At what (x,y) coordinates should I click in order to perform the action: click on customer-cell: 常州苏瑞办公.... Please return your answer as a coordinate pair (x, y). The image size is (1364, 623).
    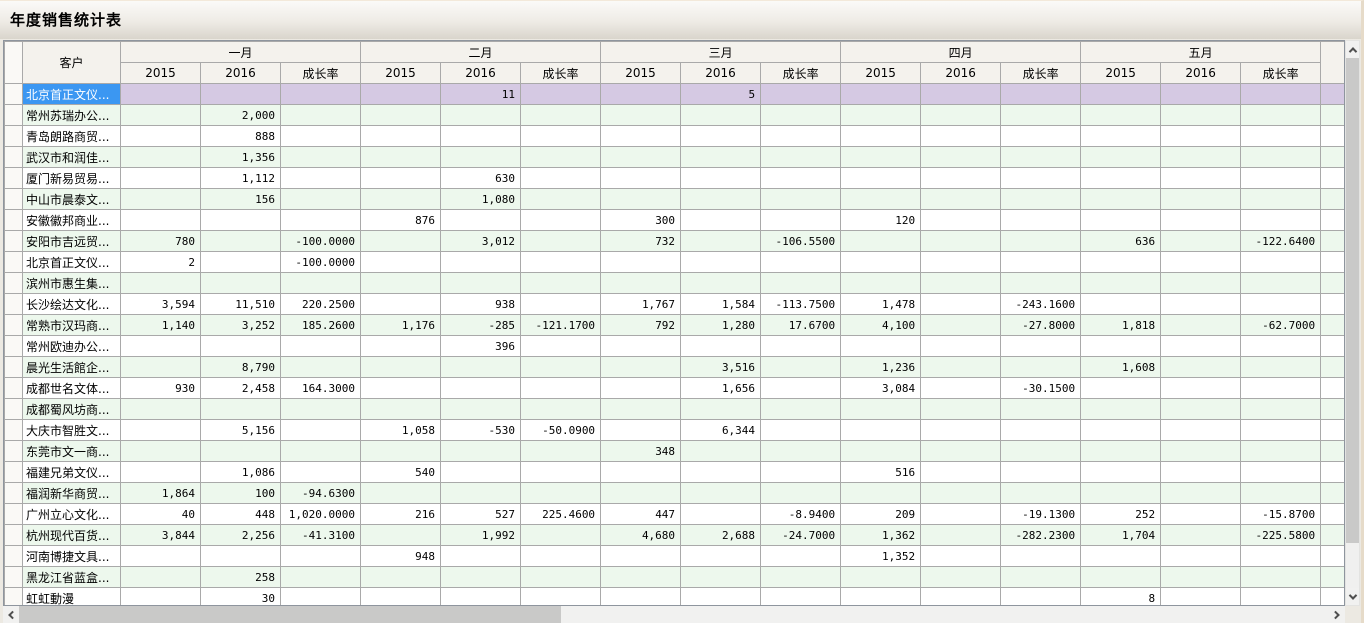
    Looking at the image, I should click on (71, 115).